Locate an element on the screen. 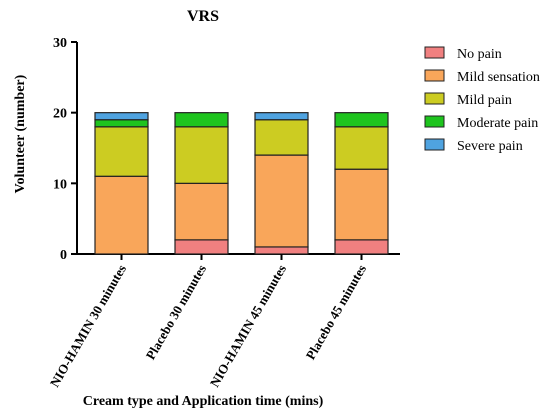 The width and height of the screenshot is (550, 420). y-tick-label: 20 is located at coordinates (60, 114).